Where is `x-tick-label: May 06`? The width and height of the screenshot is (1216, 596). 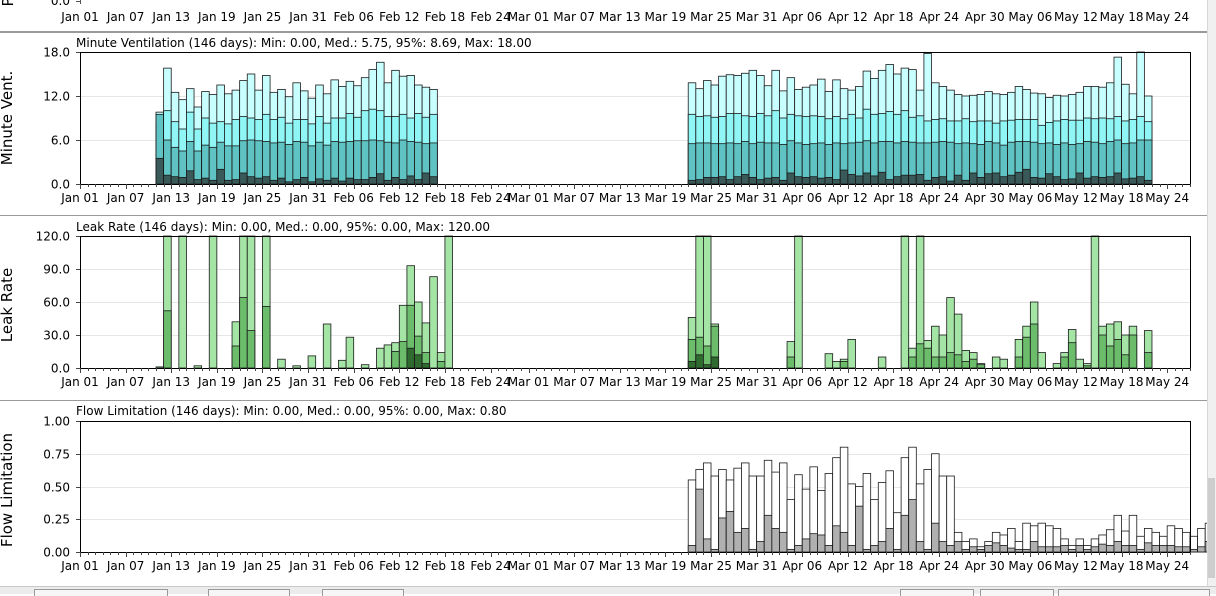
x-tick-label: May 06 is located at coordinates (1030, 198).